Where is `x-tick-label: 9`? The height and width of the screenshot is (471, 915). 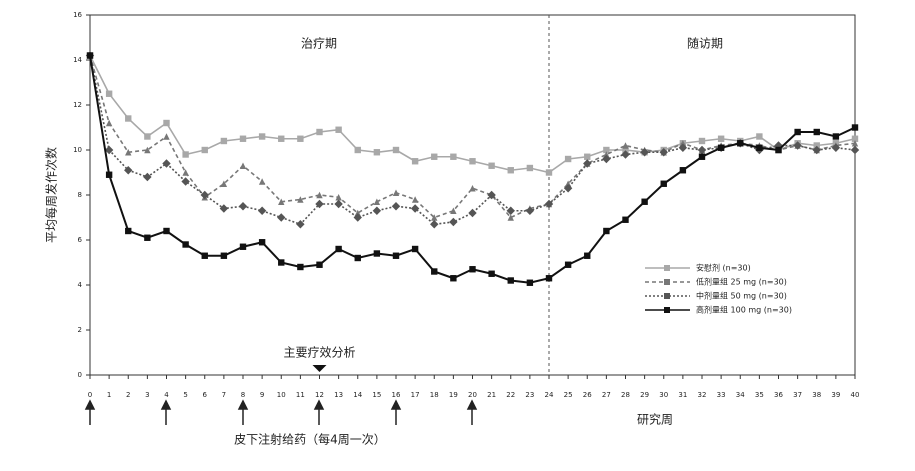
x-tick-label: 9 is located at coordinates (262, 395).